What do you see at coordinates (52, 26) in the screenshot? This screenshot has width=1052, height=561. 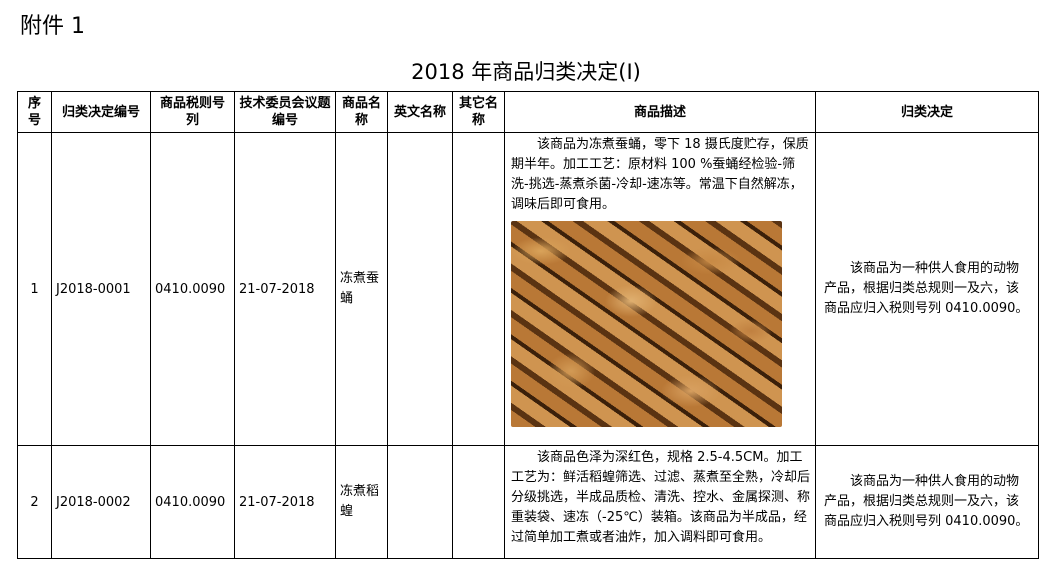 I see `annex-label: 附件 1` at bounding box center [52, 26].